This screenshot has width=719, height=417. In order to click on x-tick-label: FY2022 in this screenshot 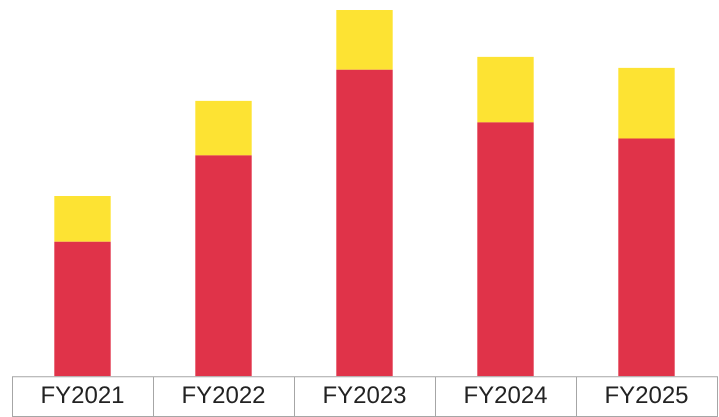, I will do `click(223, 396)`.